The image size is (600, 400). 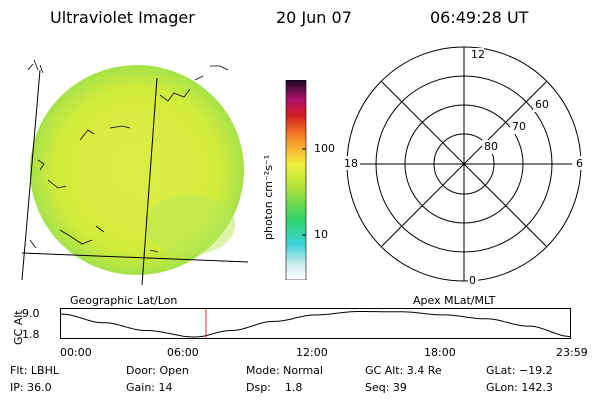 What do you see at coordinates (472, 280) in the screenshot?
I see `mlt-label-0: 0` at bounding box center [472, 280].